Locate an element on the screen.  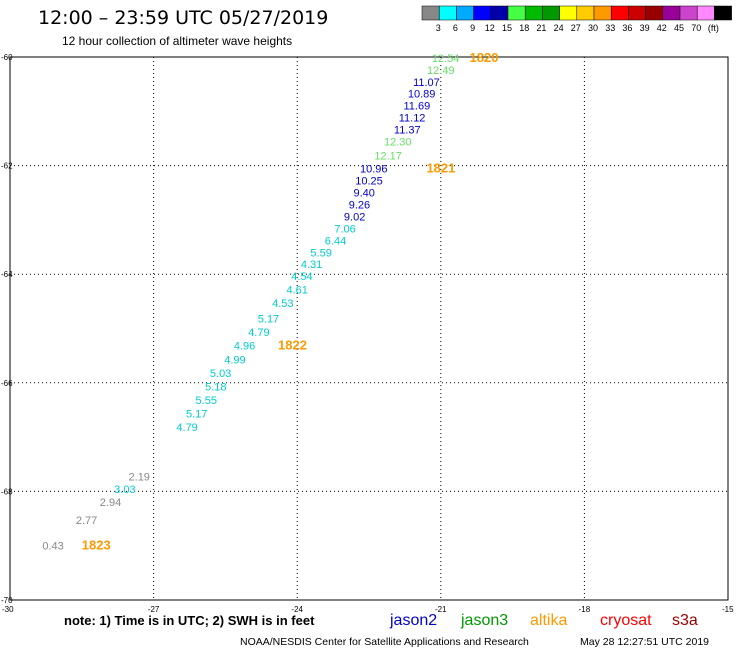
data-label: 2.19 is located at coordinates (139, 478).